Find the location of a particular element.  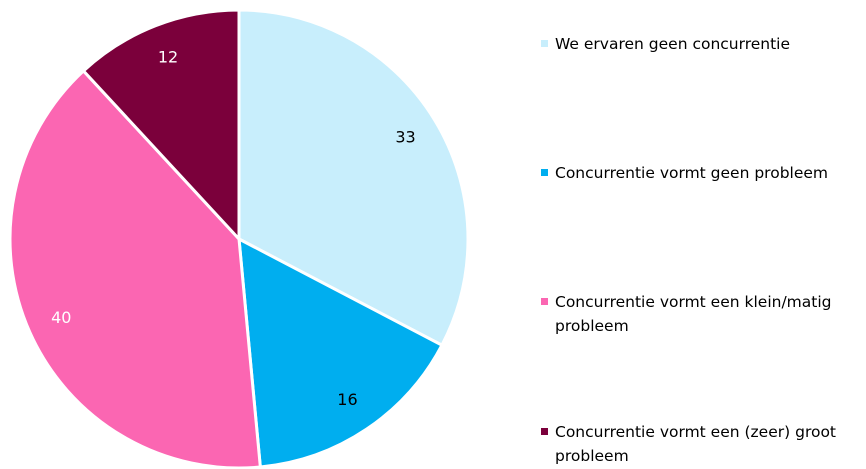

legend-label: We ervaren geen concurrentie is located at coordinates (673, 44).